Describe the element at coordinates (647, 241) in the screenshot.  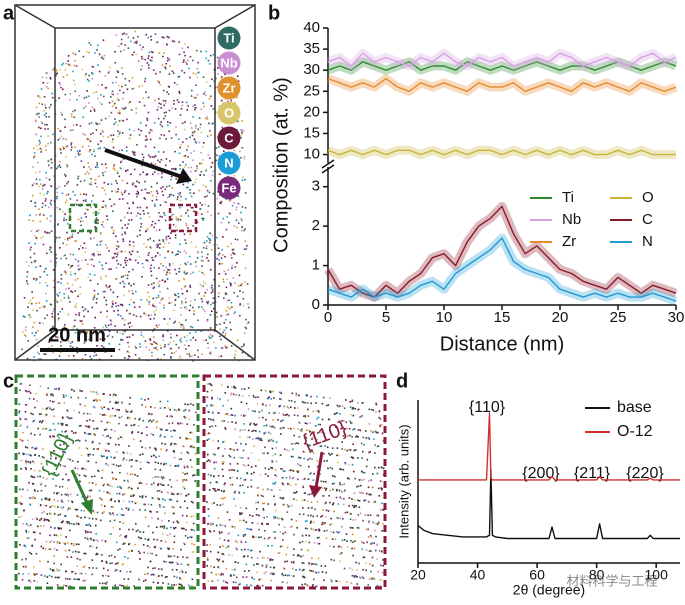
I see `legend-label: N` at that location.